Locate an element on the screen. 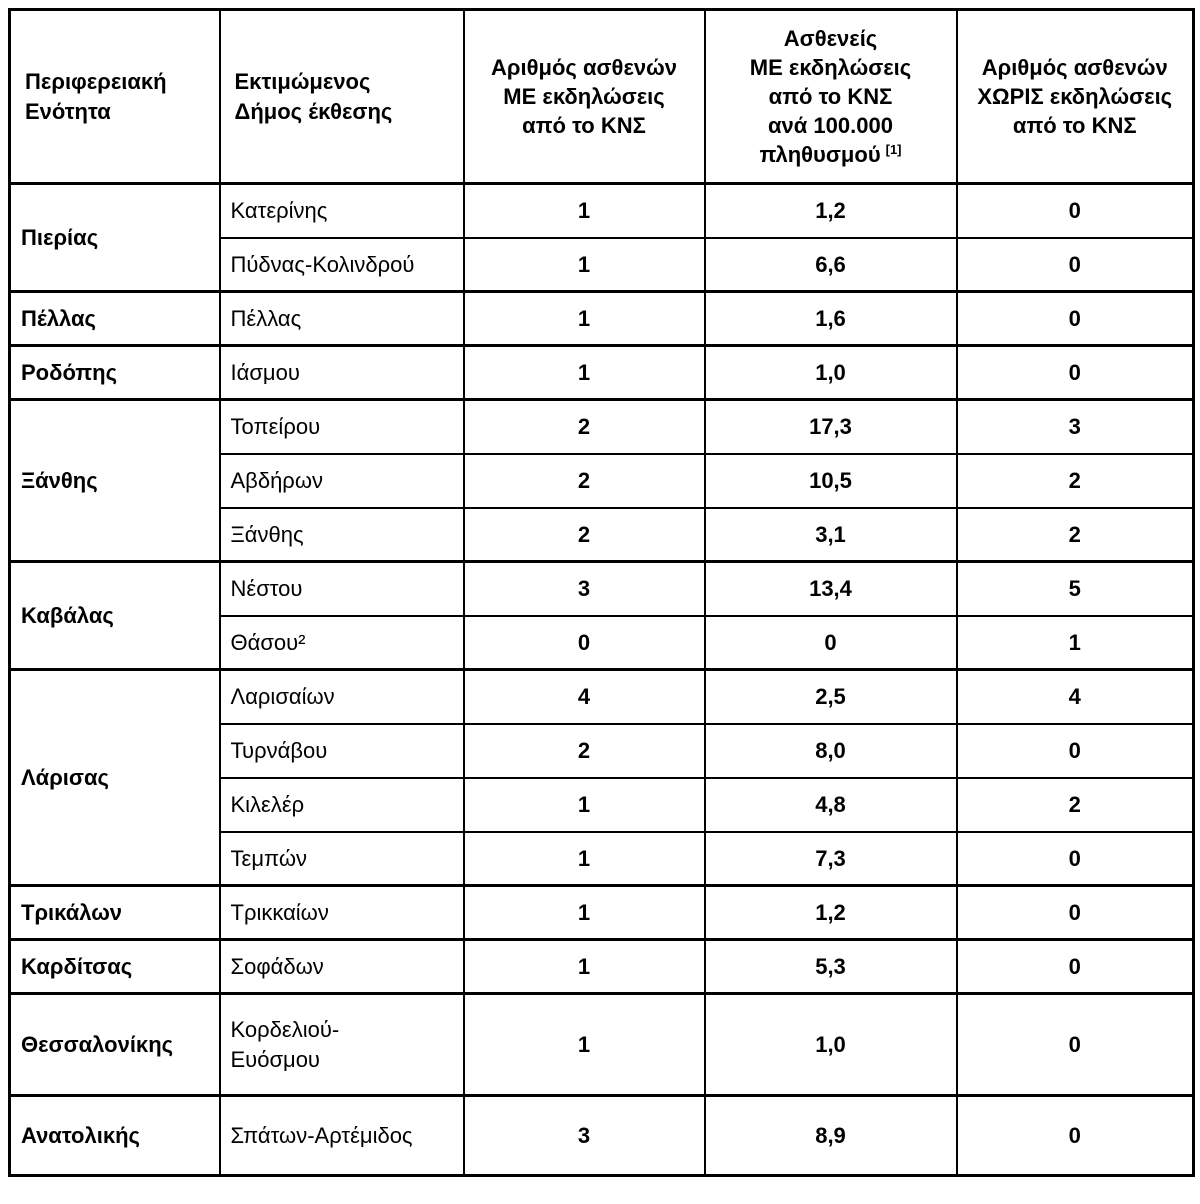 This screenshot has height=1204, width=1200. header-estimated-municipality: Εκτιμώμενος Δήμος έκθεσης is located at coordinates (341, 96).